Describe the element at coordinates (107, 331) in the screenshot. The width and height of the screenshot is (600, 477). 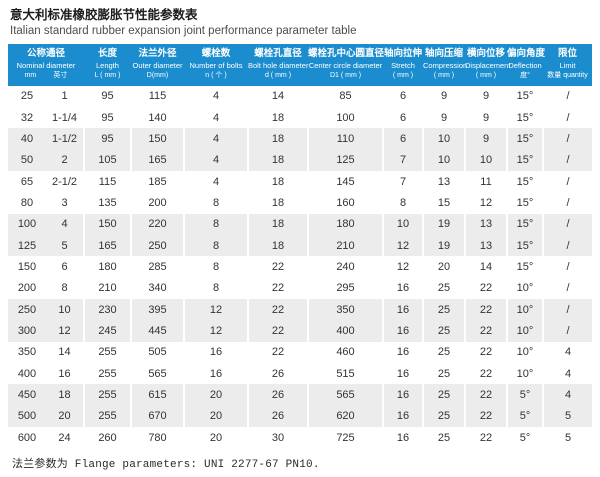
I see `table-cell: 245` at that location.